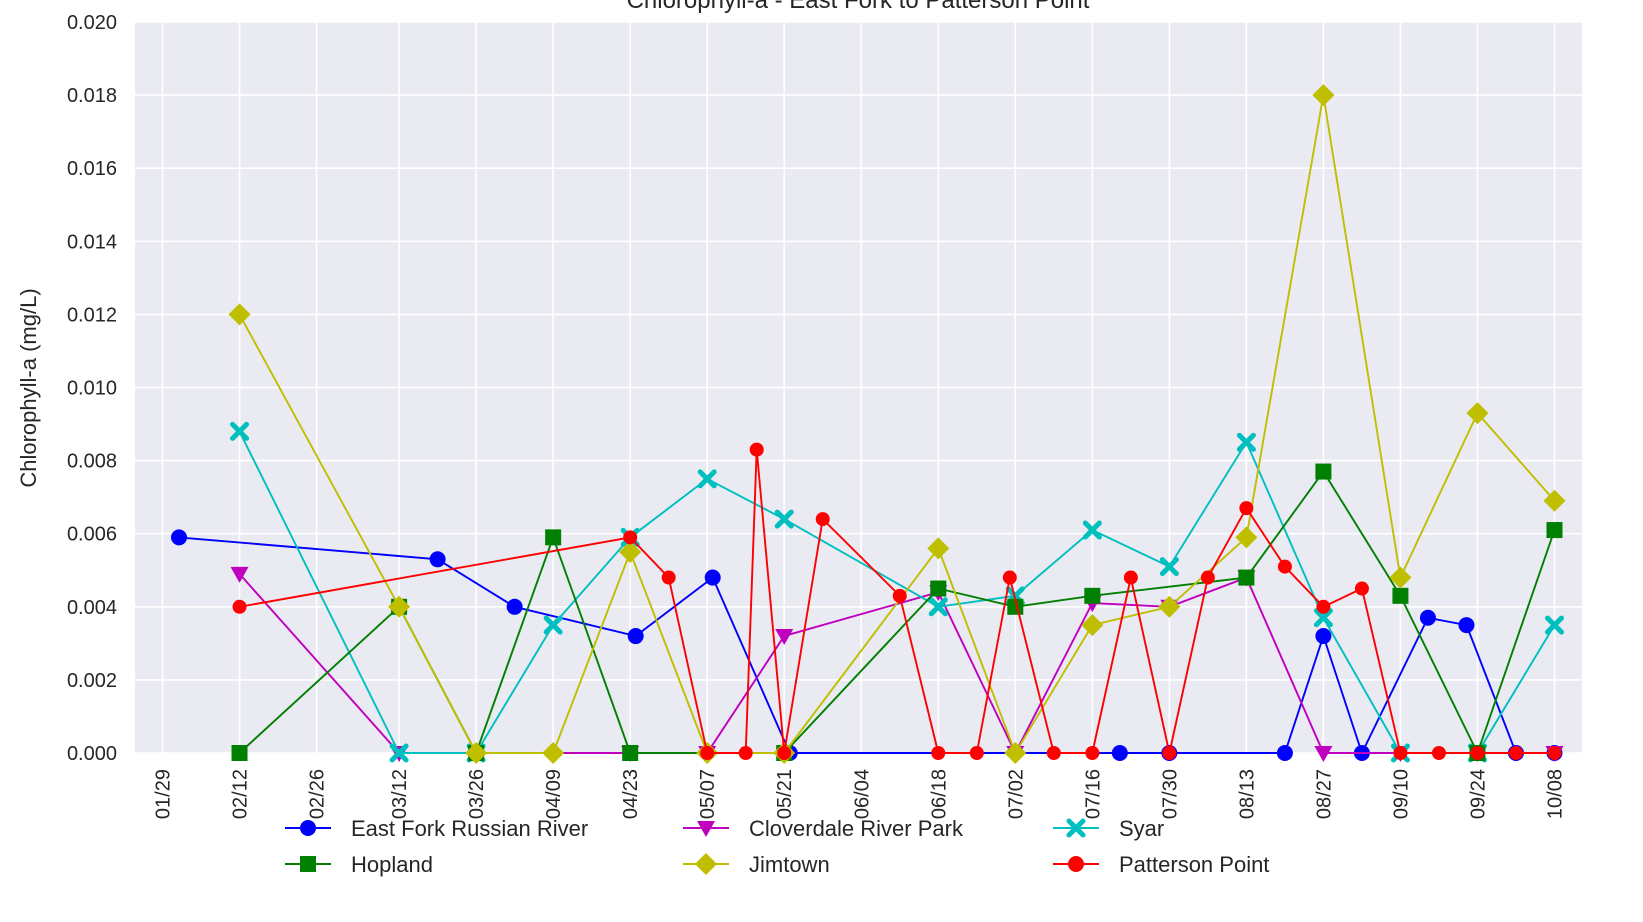 The height and width of the screenshot is (922, 1643). What do you see at coordinates (28, 387) in the screenshot?
I see `y-axis-label: Chlorophyll-a (mg/L)` at bounding box center [28, 387].